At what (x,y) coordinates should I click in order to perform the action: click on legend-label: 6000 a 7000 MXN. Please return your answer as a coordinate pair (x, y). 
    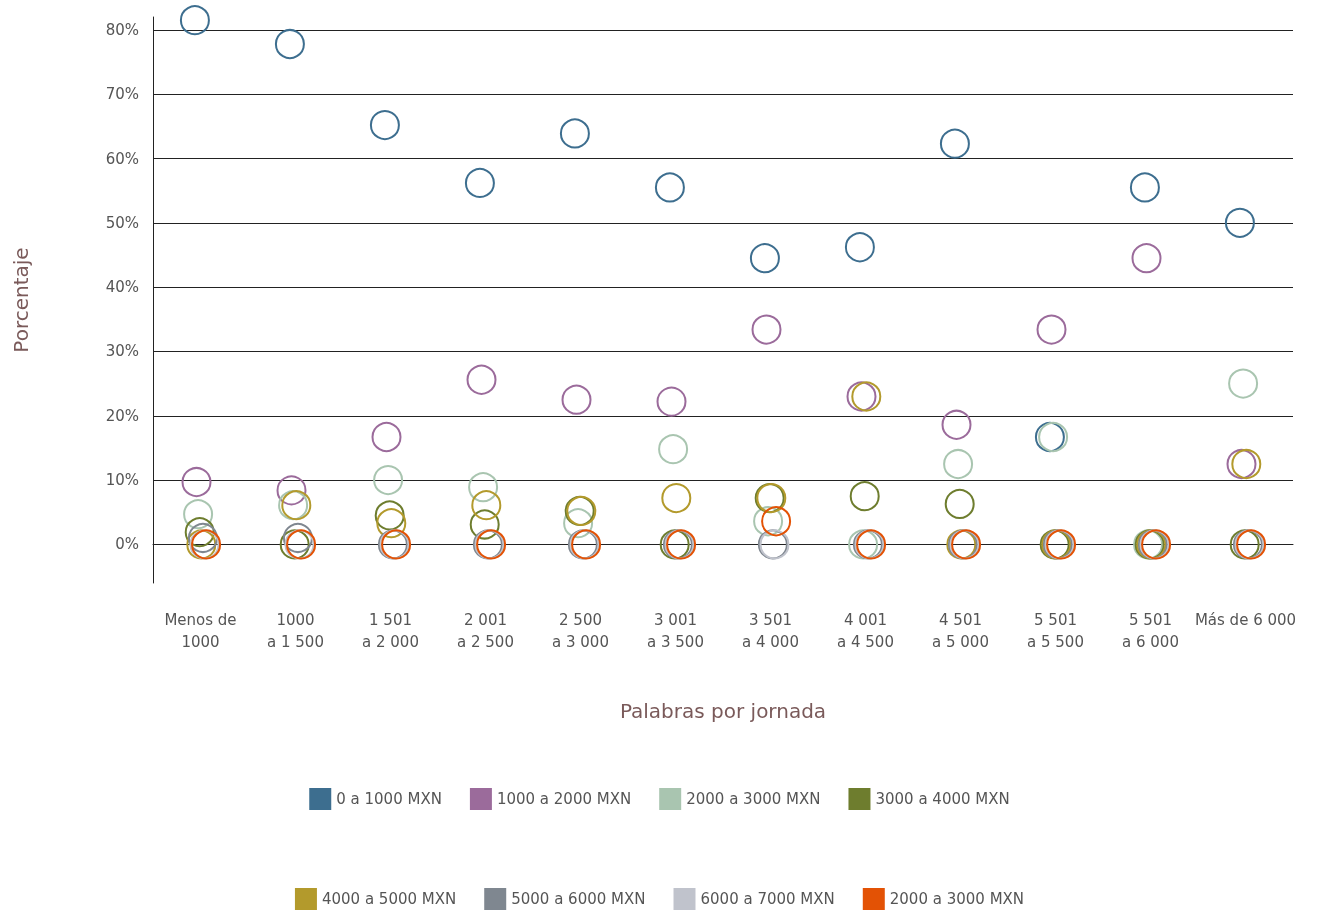
    Looking at the image, I should click on (767, 899).